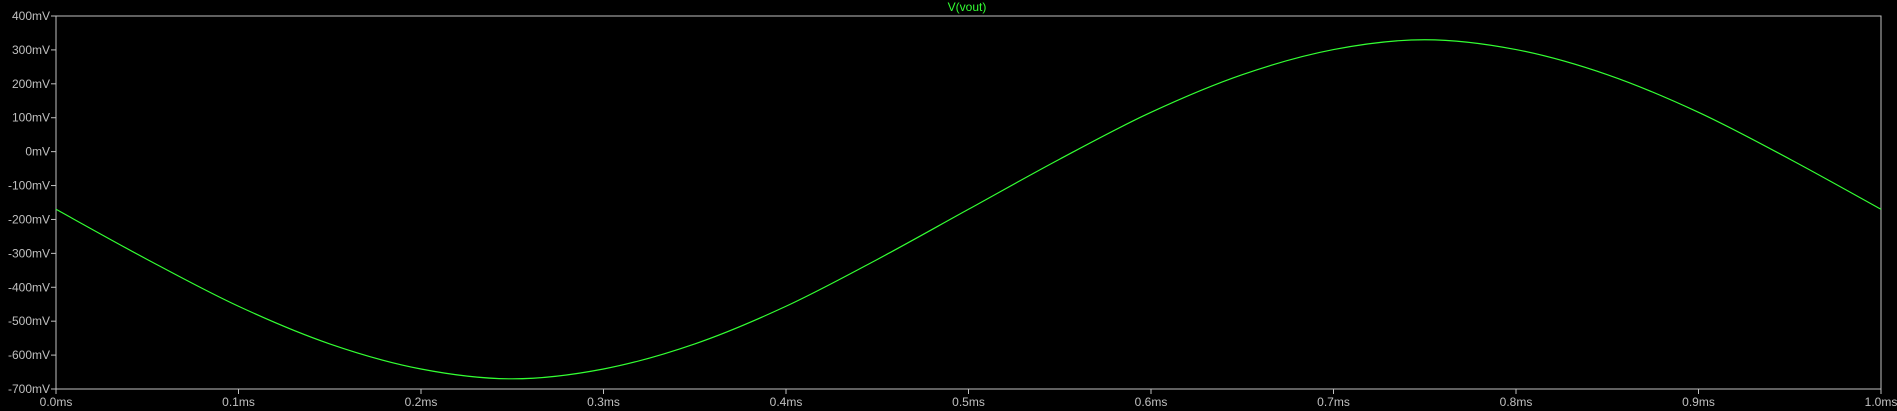 The height and width of the screenshot is (411, 1897). Describe the element at coordinates (1881, 402) in the screenshot. I see `x-tick-label: 1.0ms` at that location.